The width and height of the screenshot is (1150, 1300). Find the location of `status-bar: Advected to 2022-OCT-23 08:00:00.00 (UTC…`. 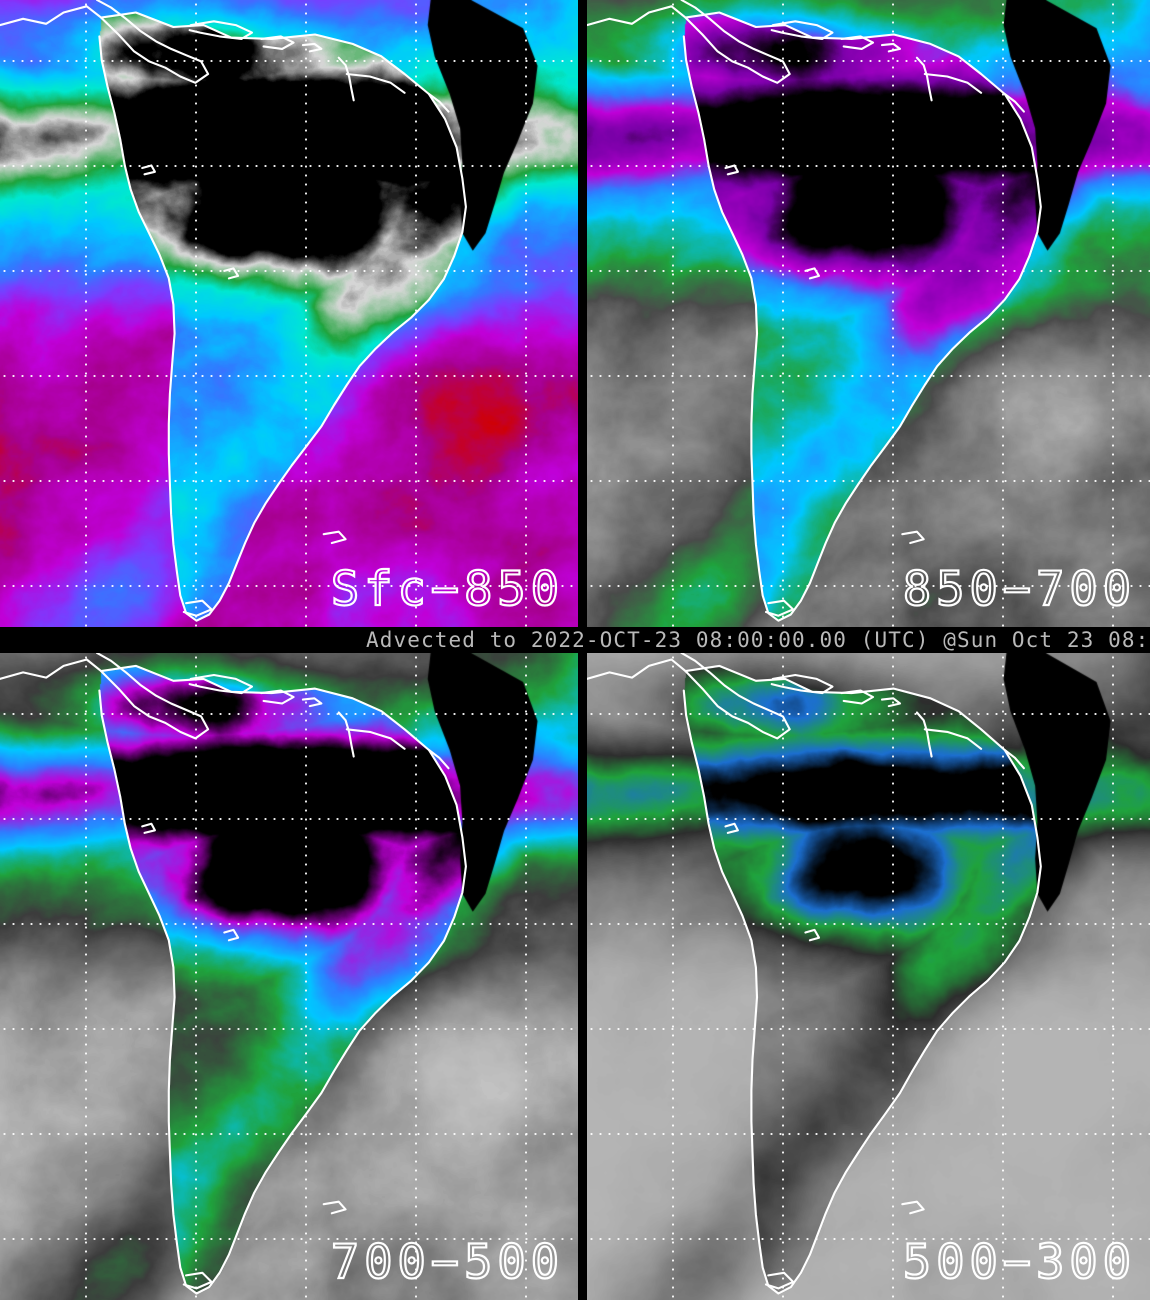

status-bar: Advected to 2022-OCT-23 08:00:00.00 (UTC… is located at coordinates (575, 640).